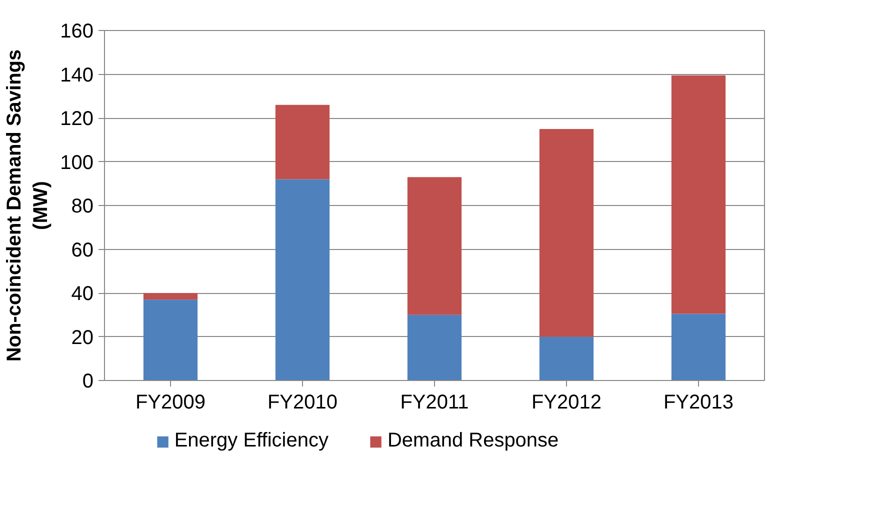 Image resolution: width=870 pixels, height=519 pixels. What do you see at coordinates (77, 163) in the screenshot?
I see `y-tick-label: 100` at bounding box center [77, 163].